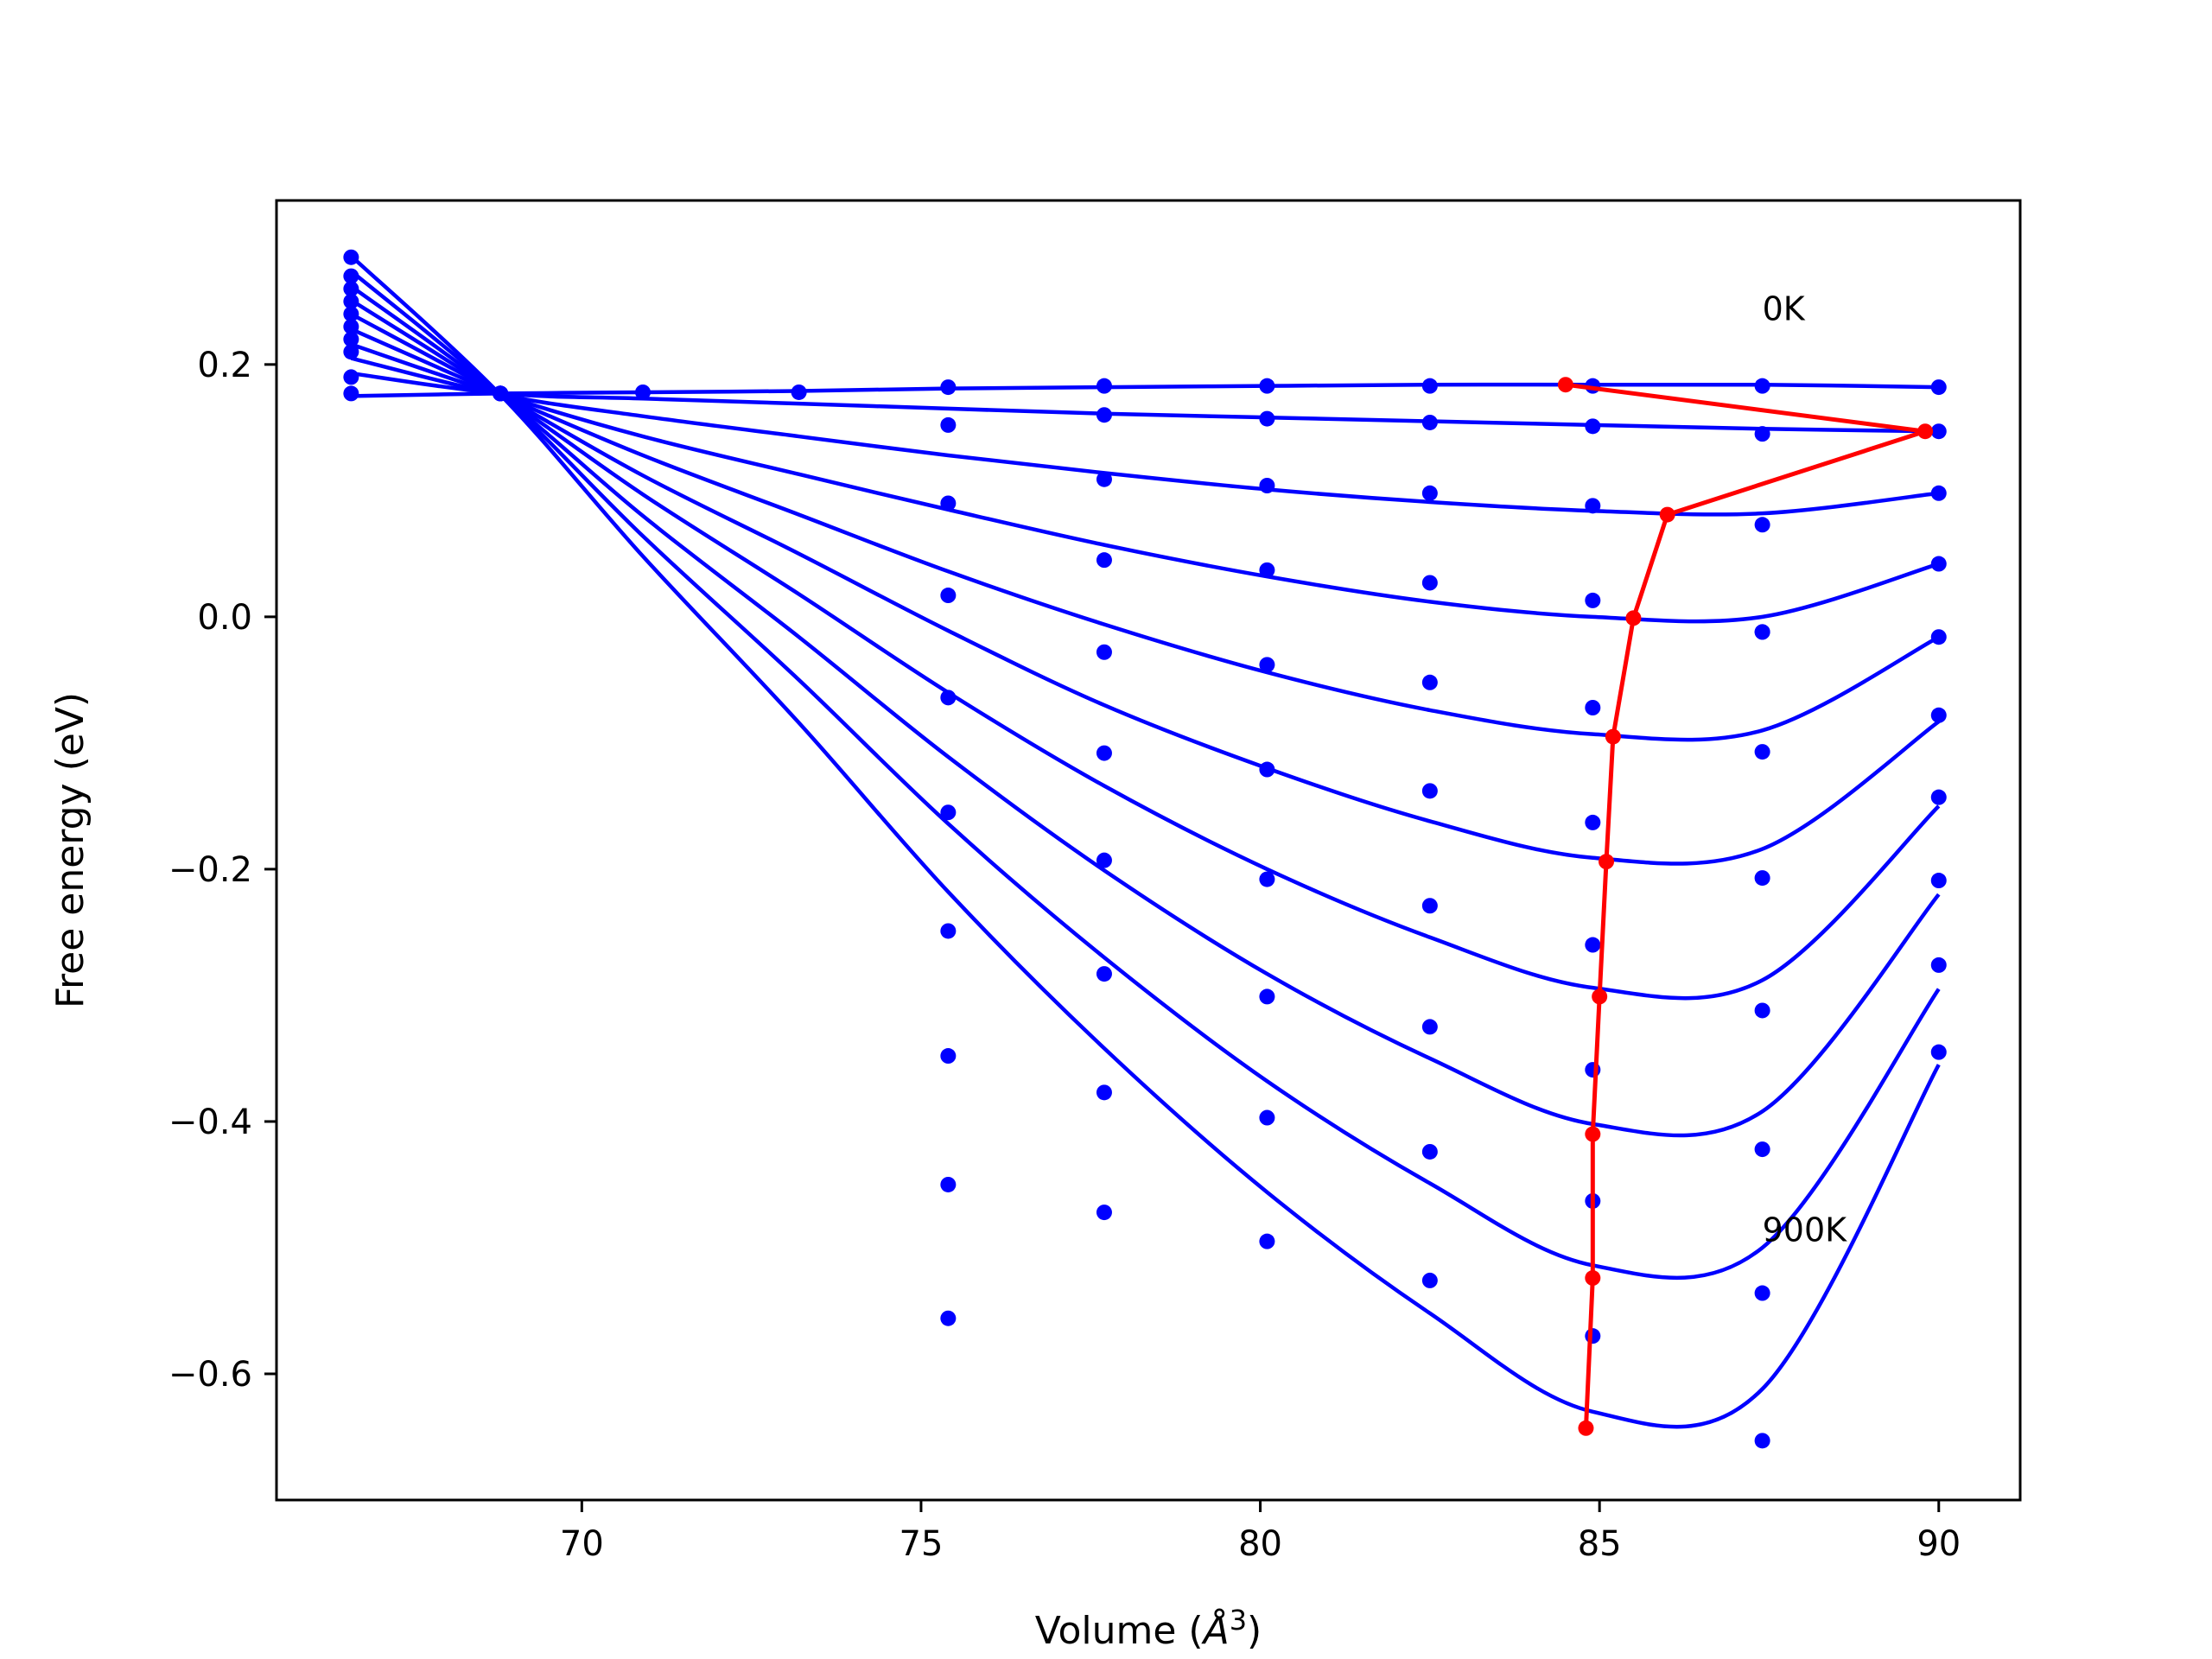 The image size is (2212, 1659). I want to click on annotations: 0K 900K, so click(1805, 769).